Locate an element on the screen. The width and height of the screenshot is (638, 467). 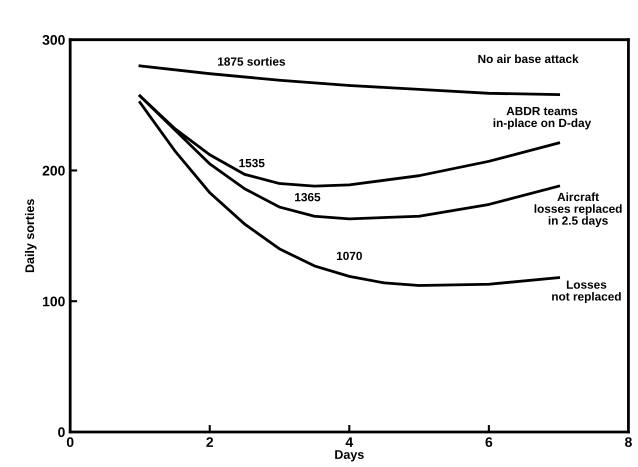
y-axis-title: Daily sorties is located at coordinates (30, 235).